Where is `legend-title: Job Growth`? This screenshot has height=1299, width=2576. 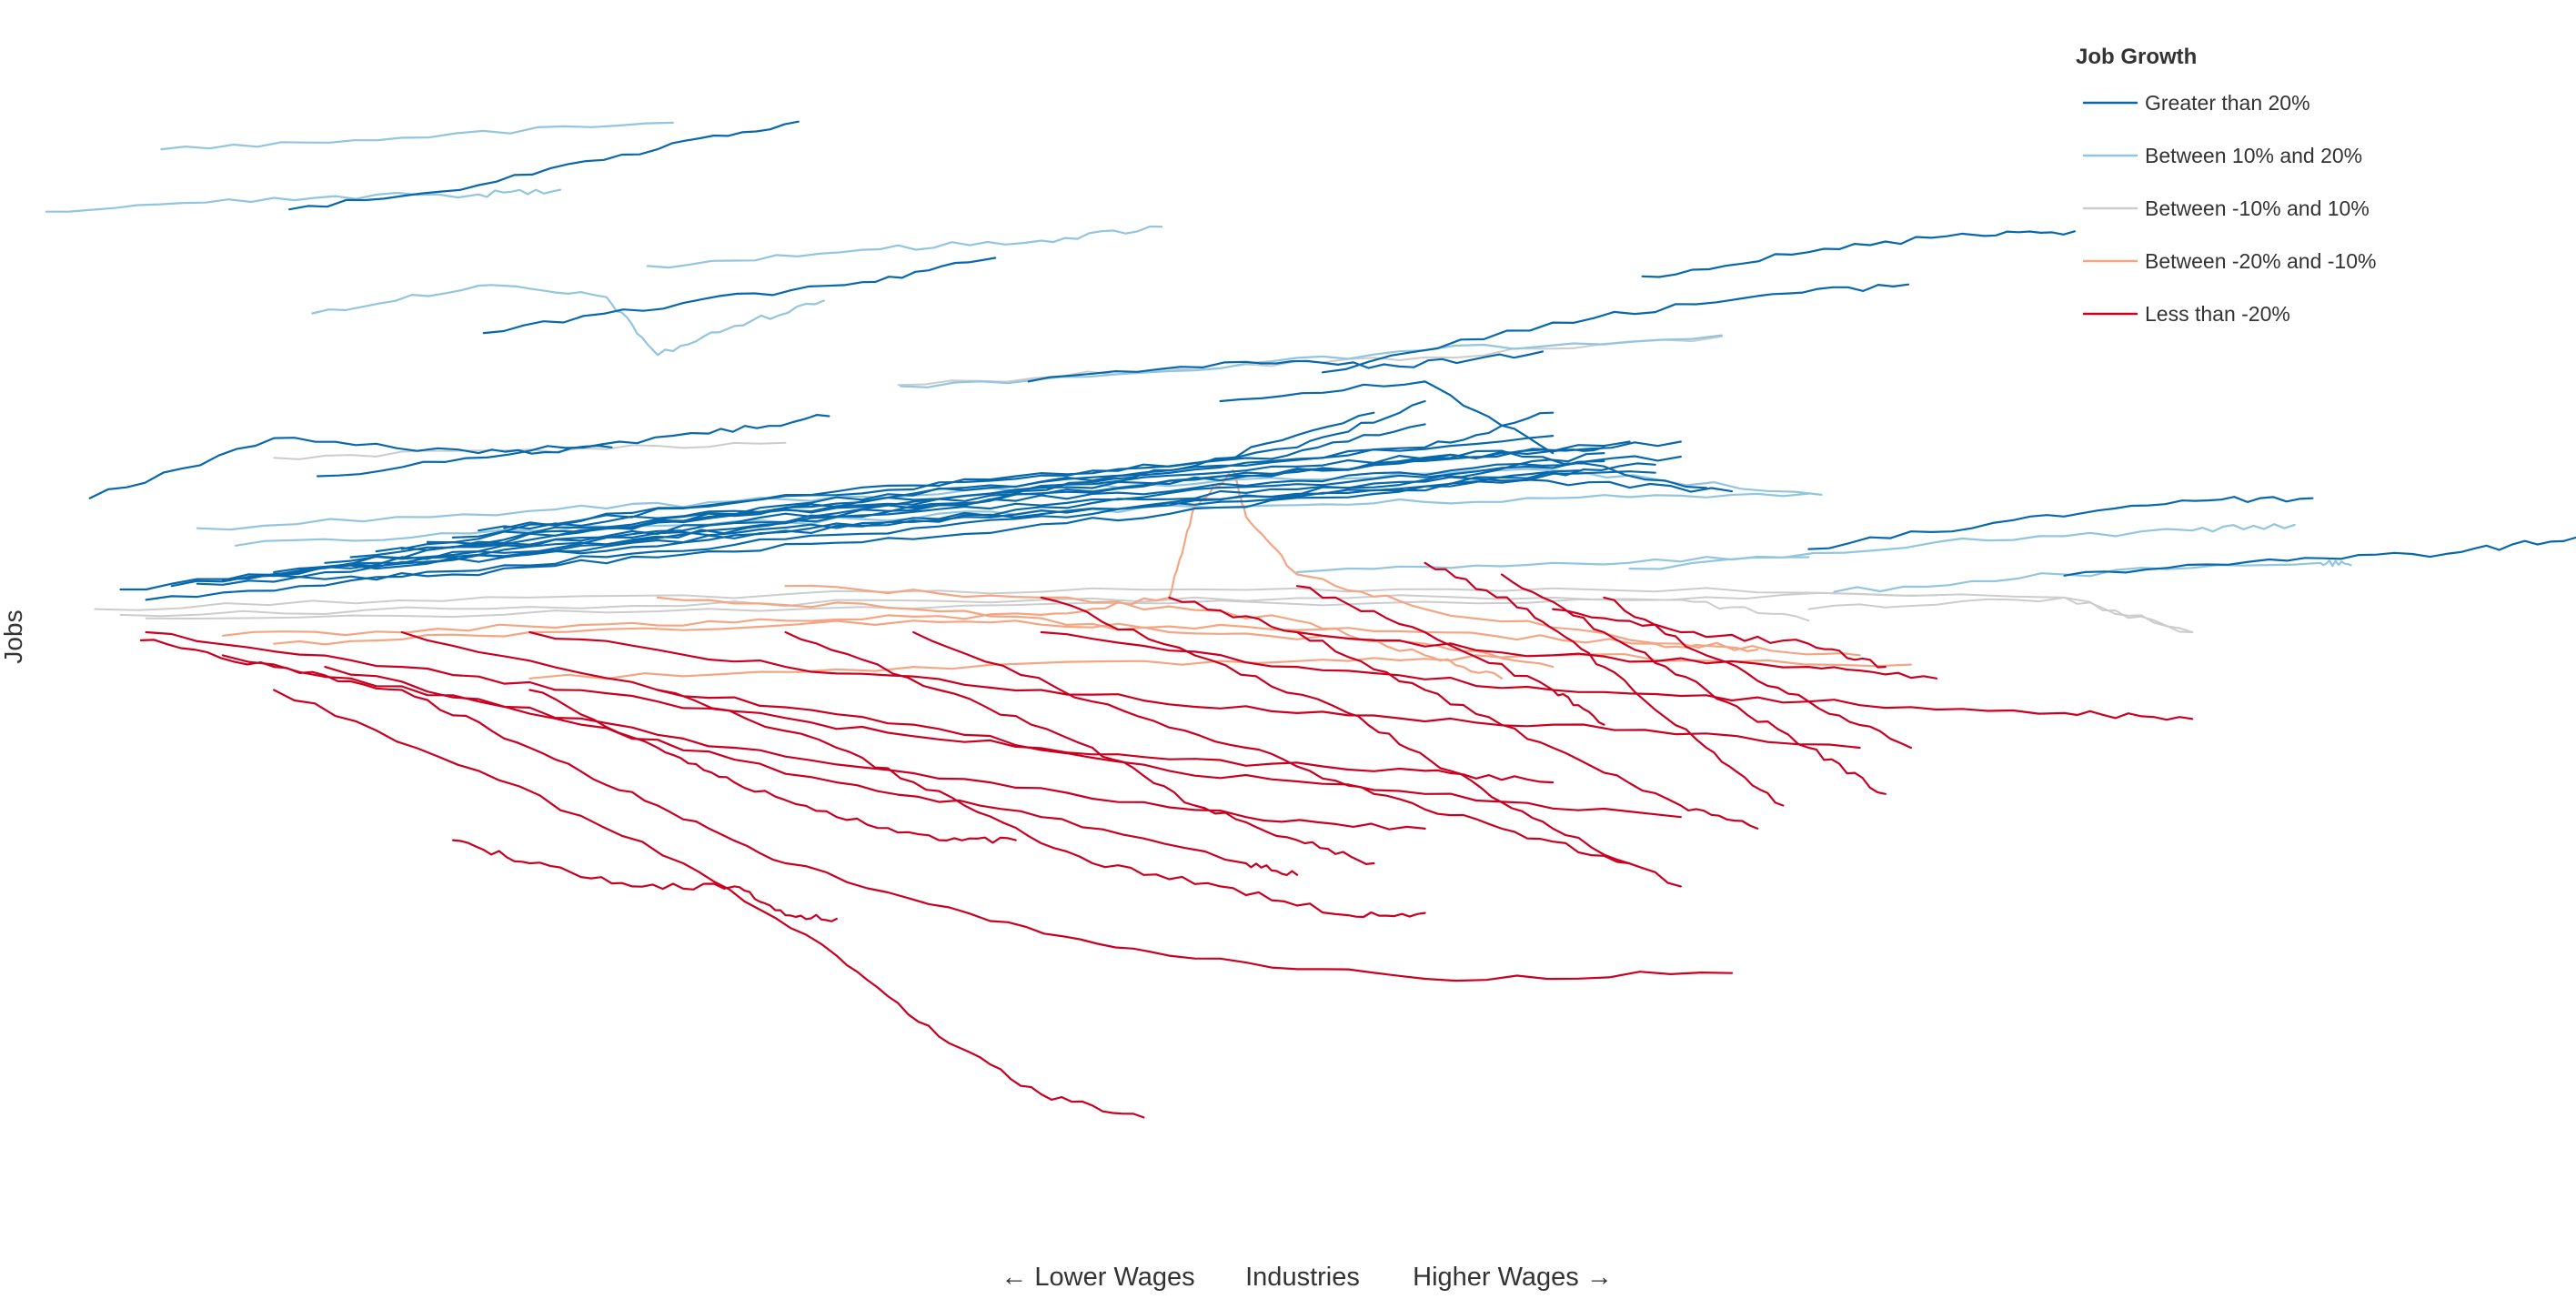
legend-title: Job Growth is located at coordinates (2136, 57).